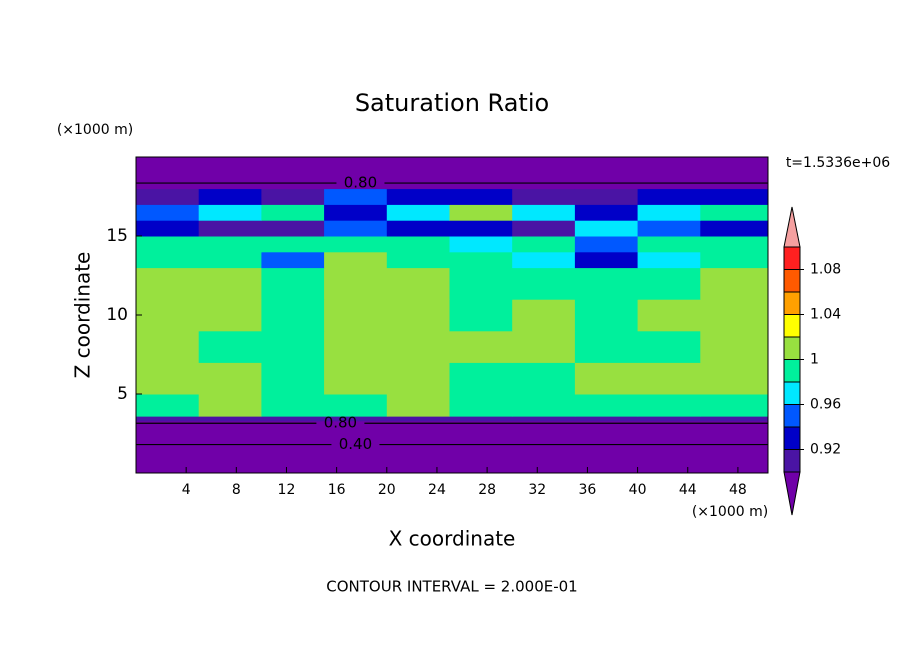 The width and height of the screenshot is (904, 654). What do you see at coordinates (83, 315) in the screenshot?
I see `y-axis-label: Z coordinate` at bounding box center [83, 315].